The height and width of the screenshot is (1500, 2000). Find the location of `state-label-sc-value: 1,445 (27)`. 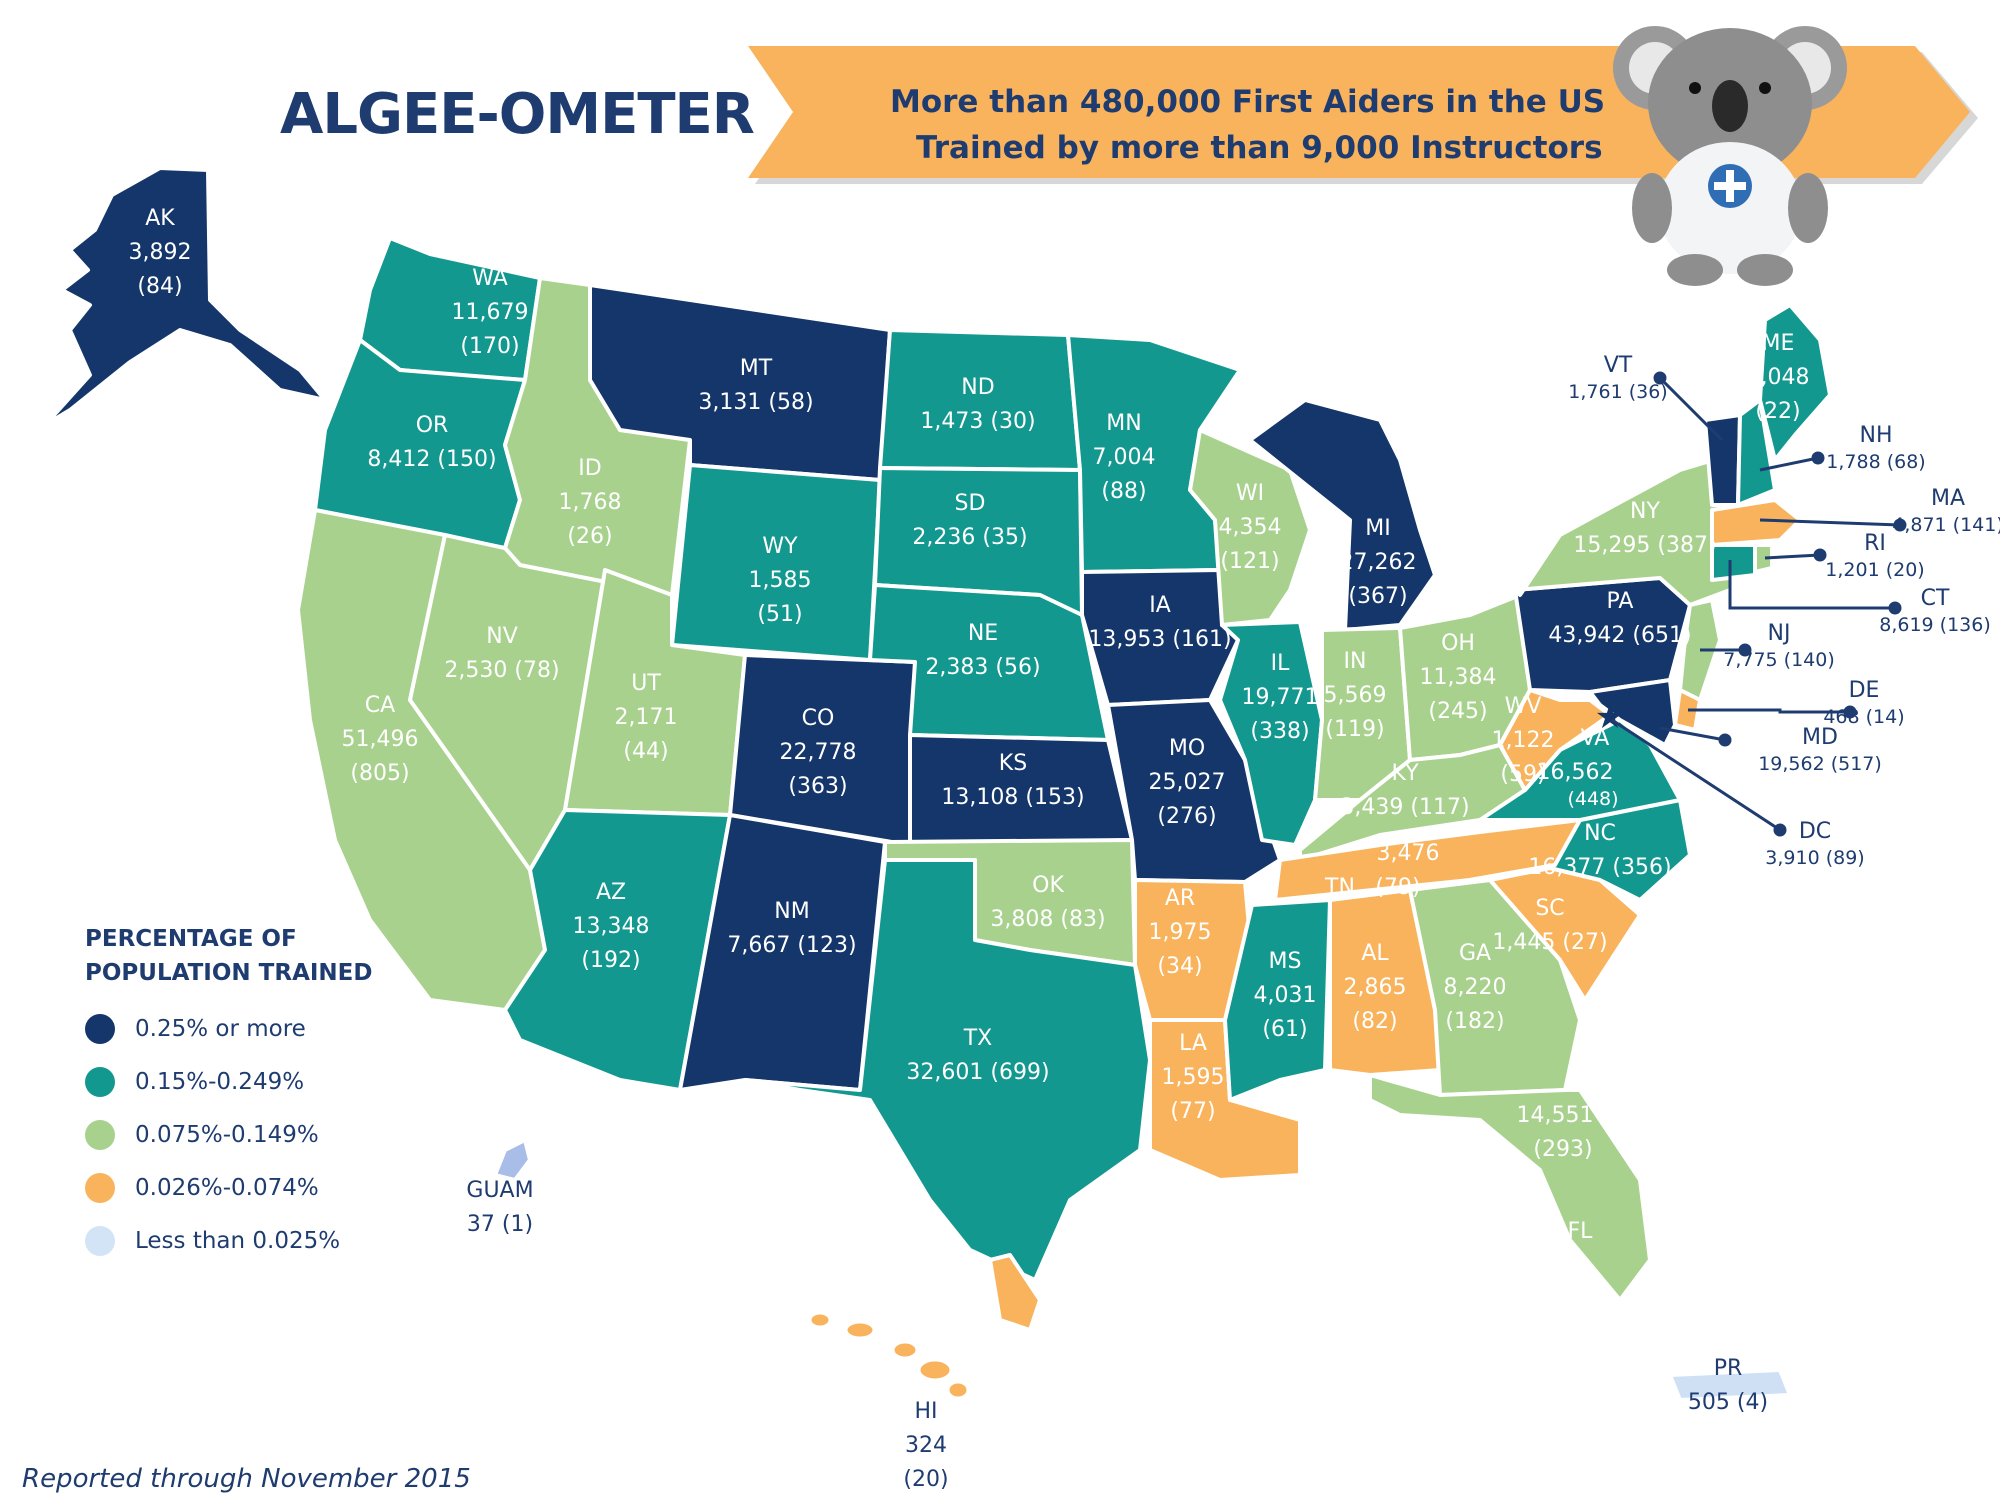

state-label-sc-value: 1,445 (27) is located at coordinates (1549, 942).